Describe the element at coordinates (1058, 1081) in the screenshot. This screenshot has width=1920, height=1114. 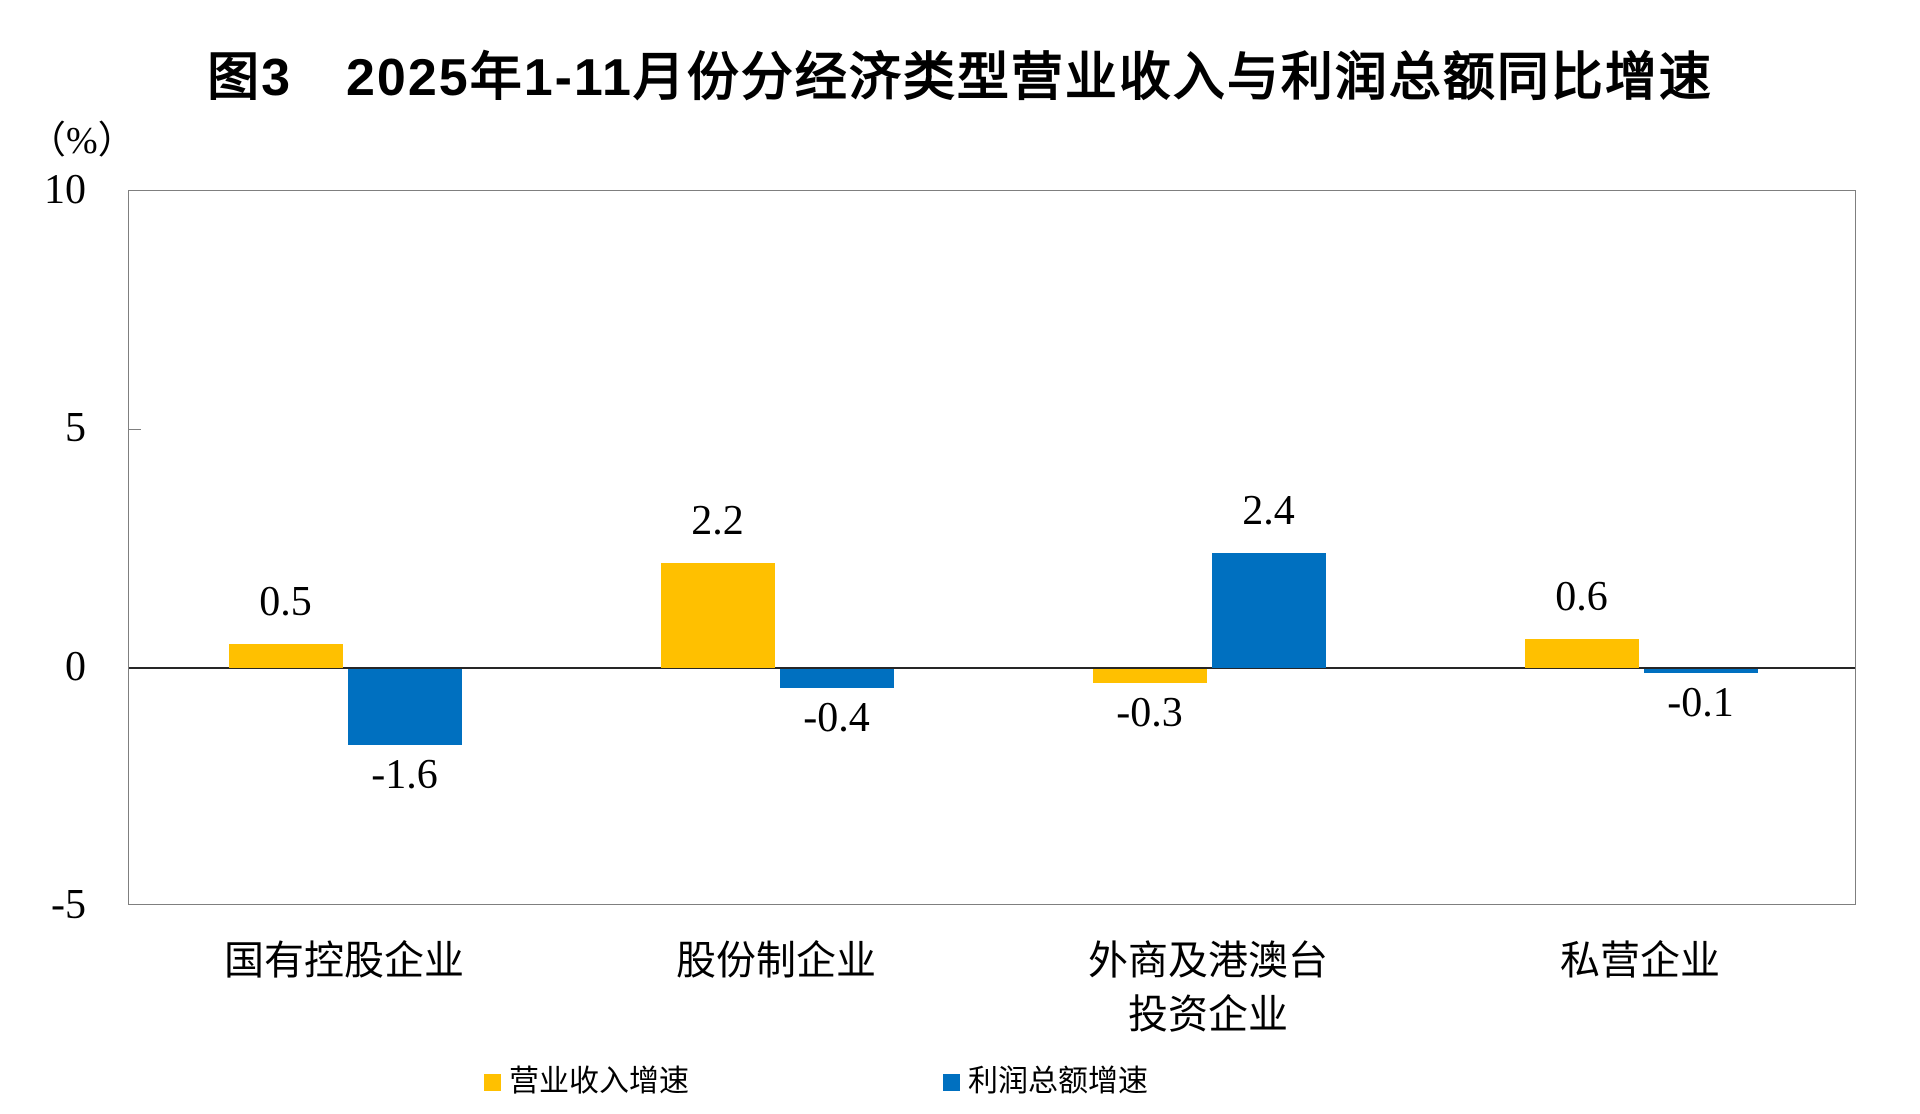
I see `legend-label: 利润总额增速` at that location.